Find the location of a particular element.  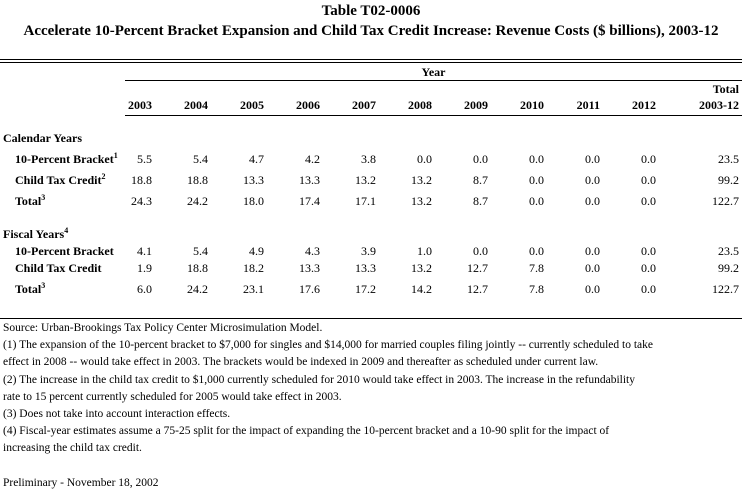

footnote-ref: 2 is located at coordinates (103, 176).